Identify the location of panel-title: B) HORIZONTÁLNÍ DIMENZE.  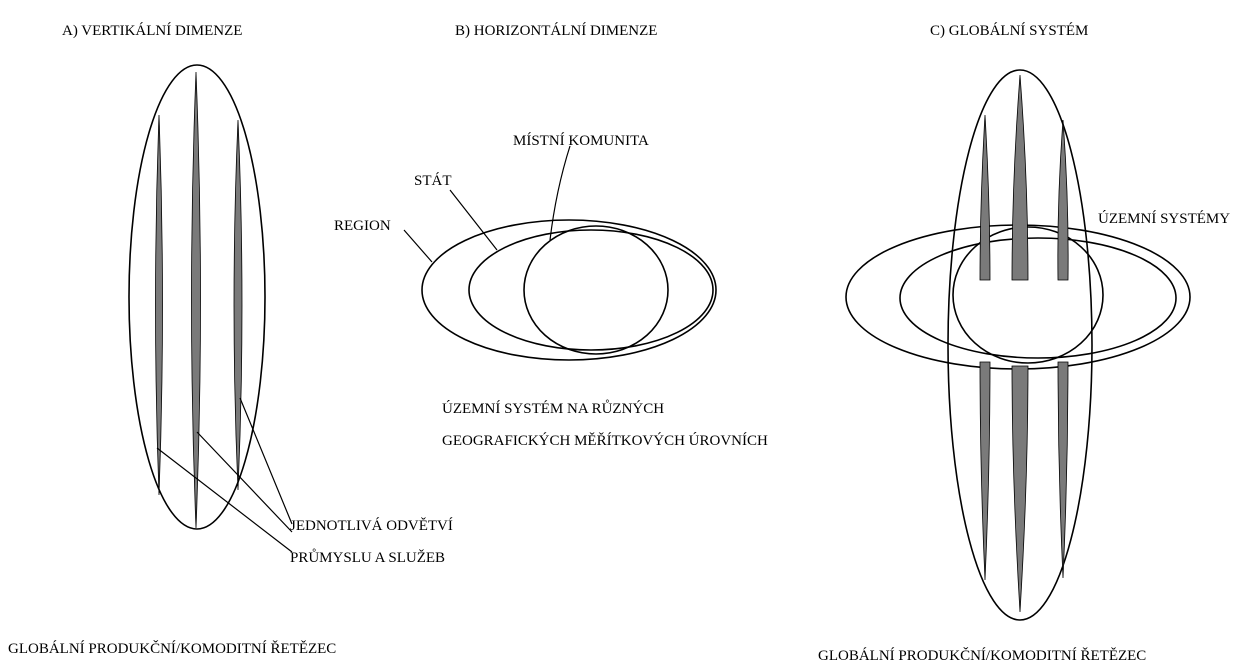
(556, 30).